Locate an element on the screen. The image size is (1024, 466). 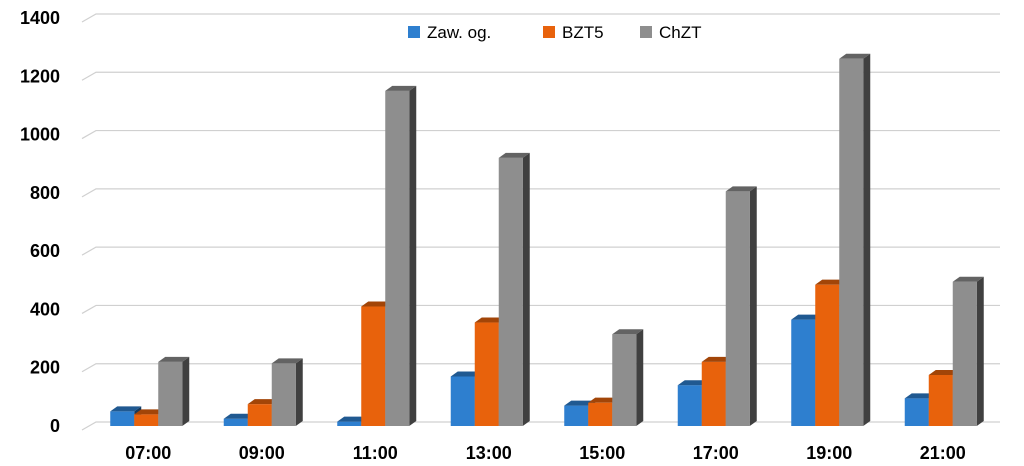
legend: Zaw. og. BZT5 ChZT is located at coordinates (555, 32).